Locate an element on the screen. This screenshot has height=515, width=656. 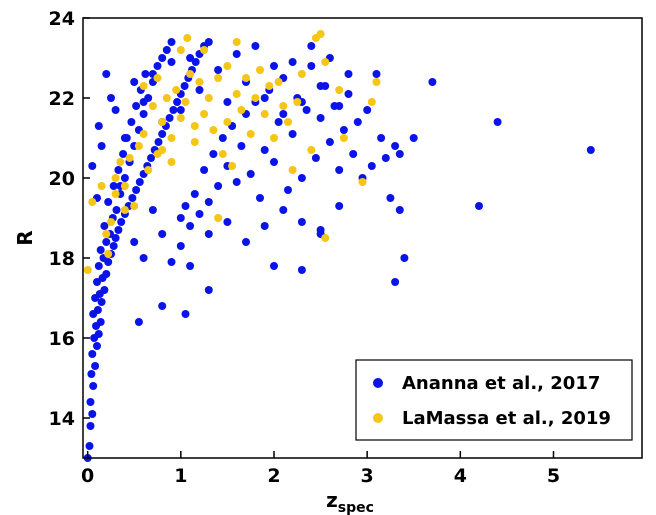
x-axis: 0 1 2 3 4 5 is located at coordinates (320, 469).